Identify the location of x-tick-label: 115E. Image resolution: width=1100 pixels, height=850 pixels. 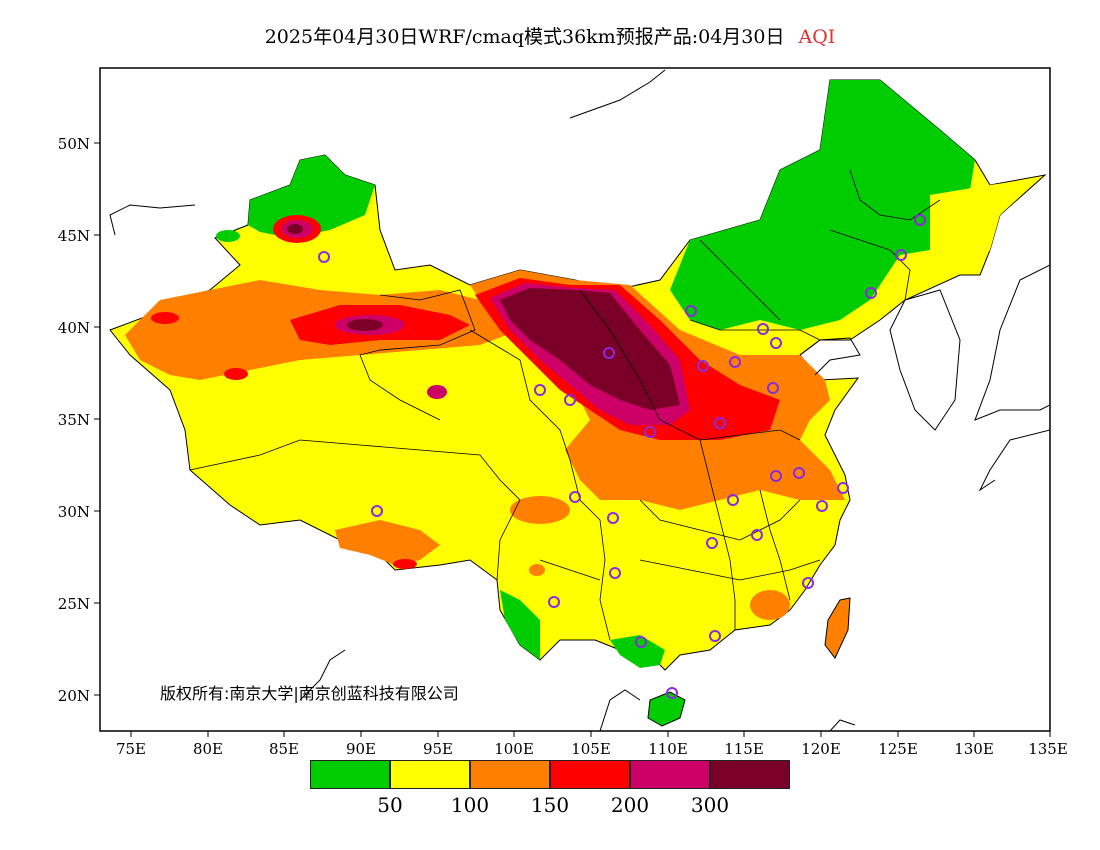
(744, 749).